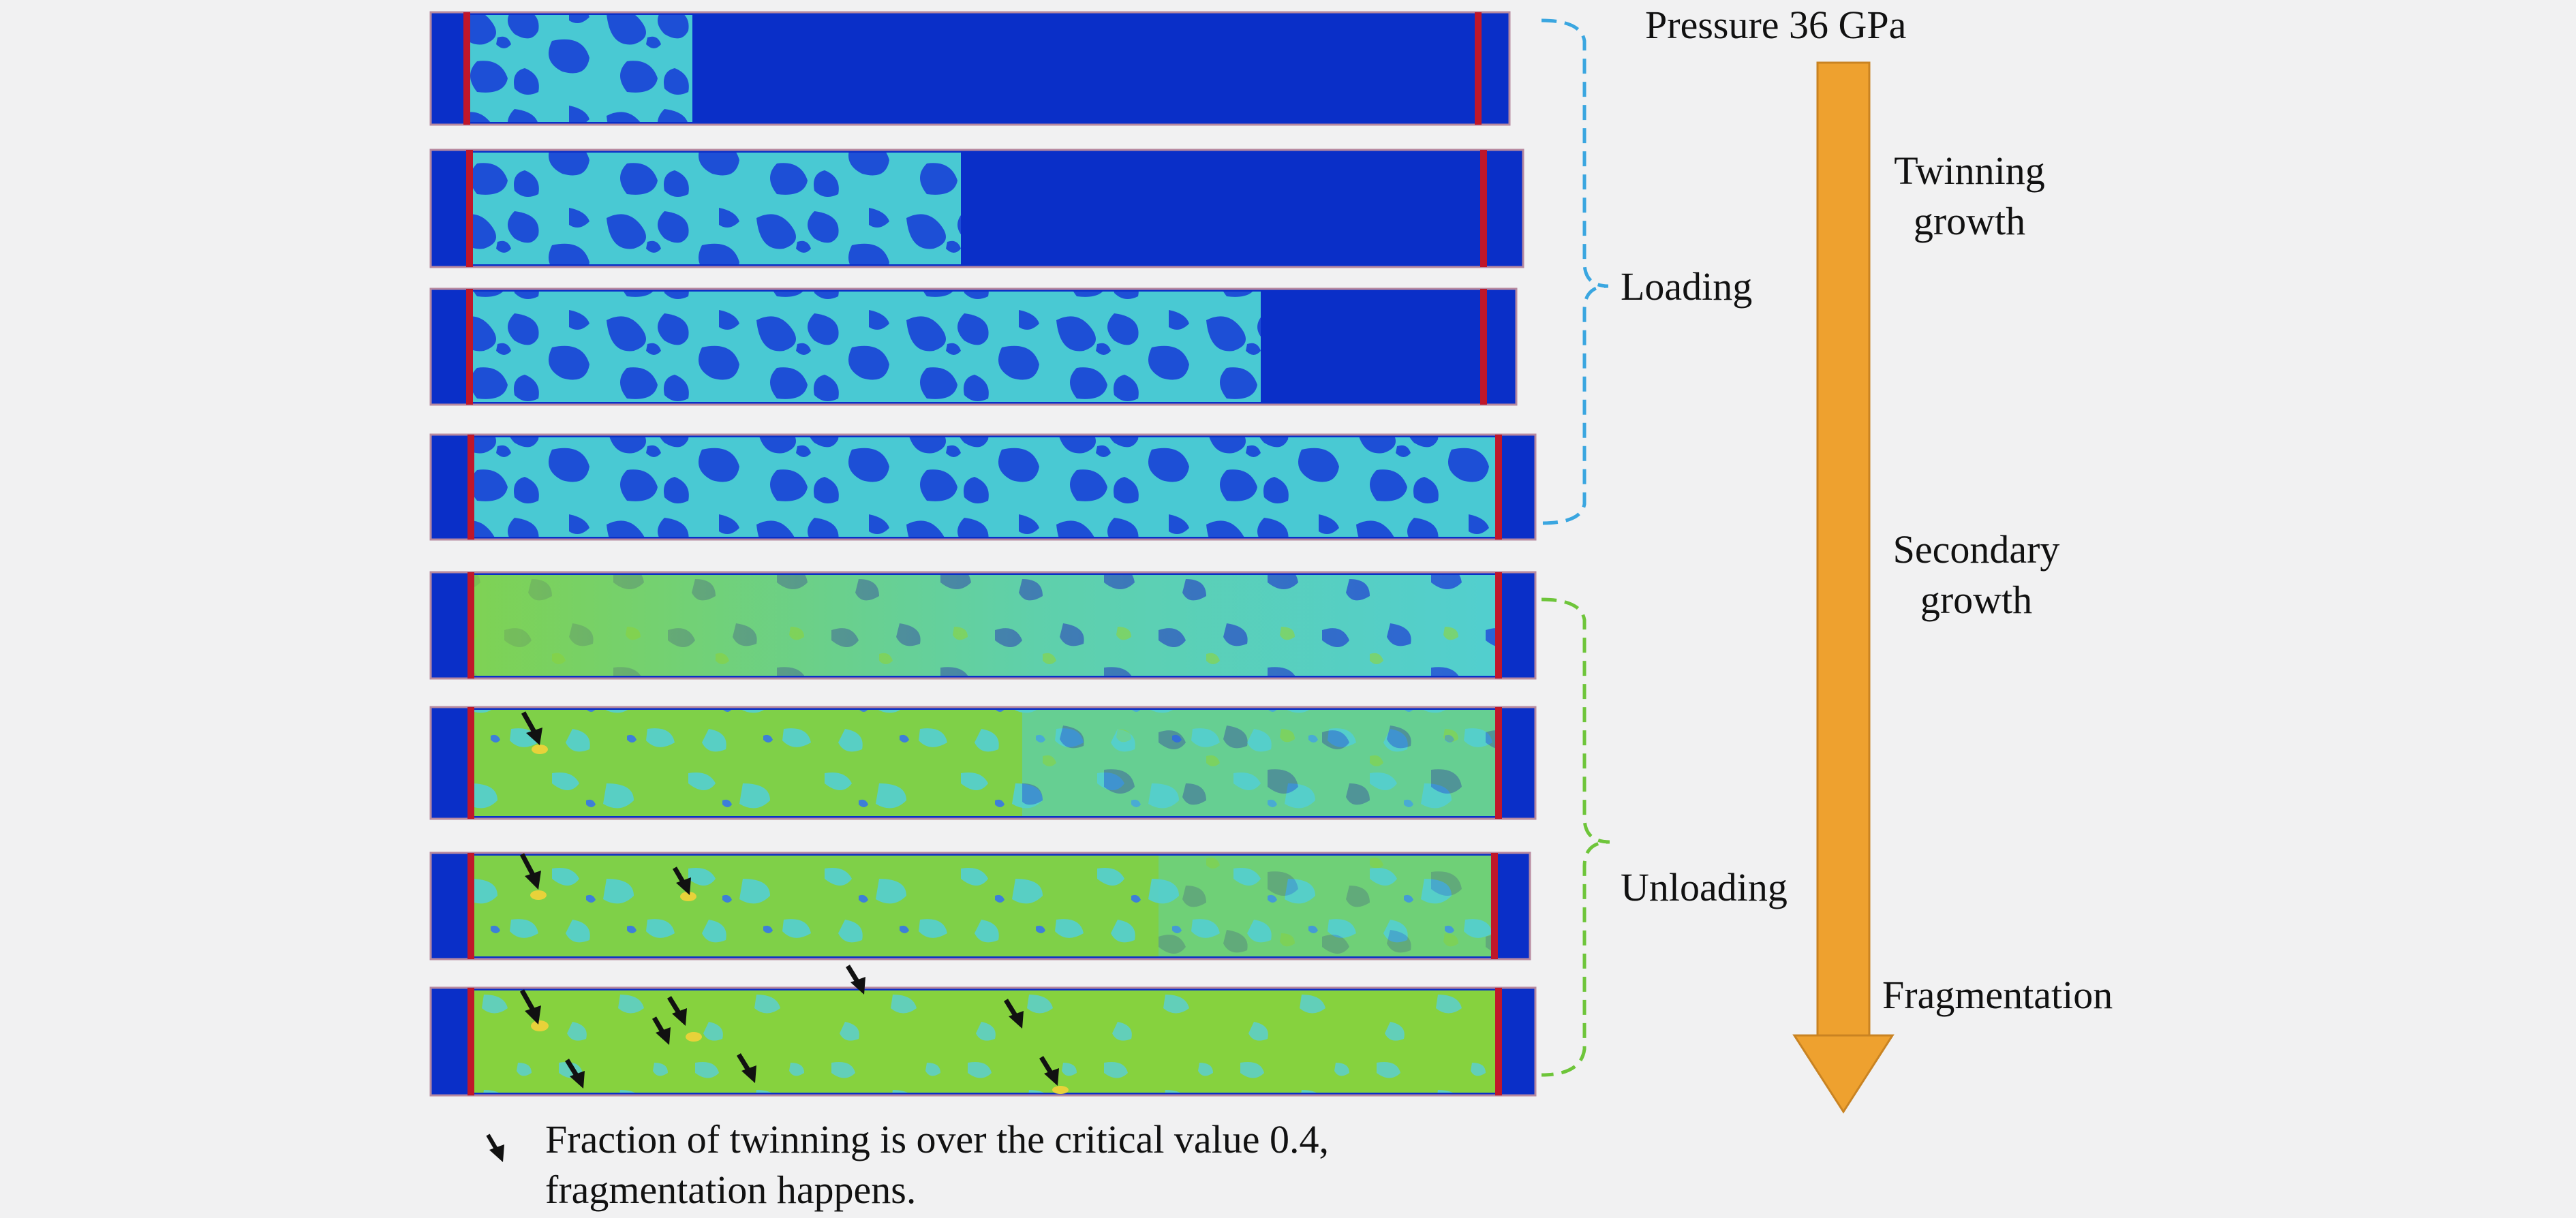  What do you see at coordinates (1843, 587) in the screenshot?
I see `progression-arrow` at bounding box center [1843, 587].